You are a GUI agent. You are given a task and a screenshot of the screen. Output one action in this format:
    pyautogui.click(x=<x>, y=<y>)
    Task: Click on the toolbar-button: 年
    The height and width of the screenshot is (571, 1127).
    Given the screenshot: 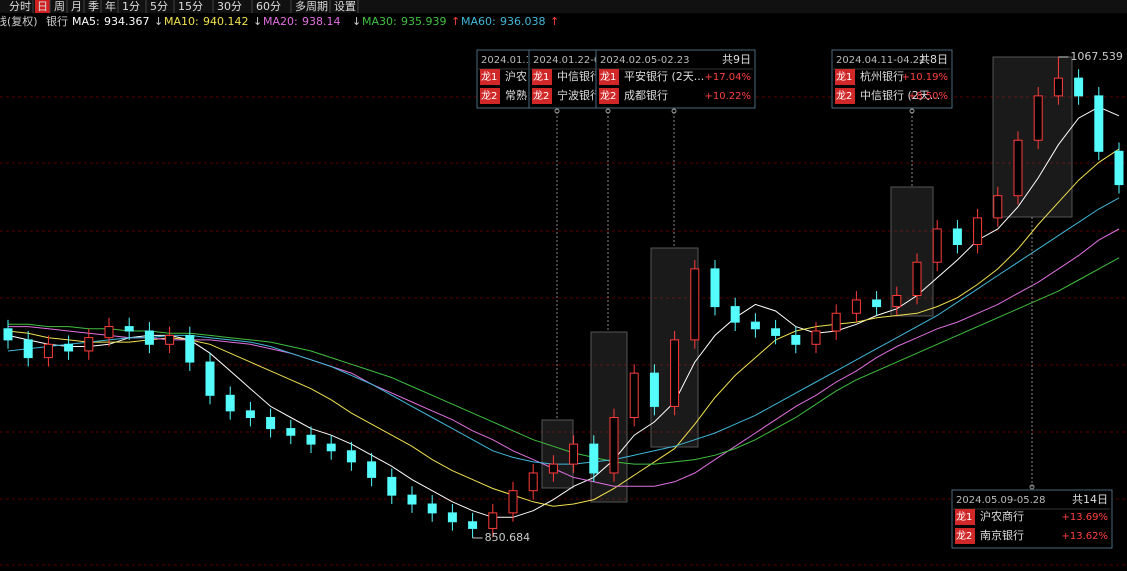 What is the action you would take?
    pyautogui.click(x=110, y=6)
    